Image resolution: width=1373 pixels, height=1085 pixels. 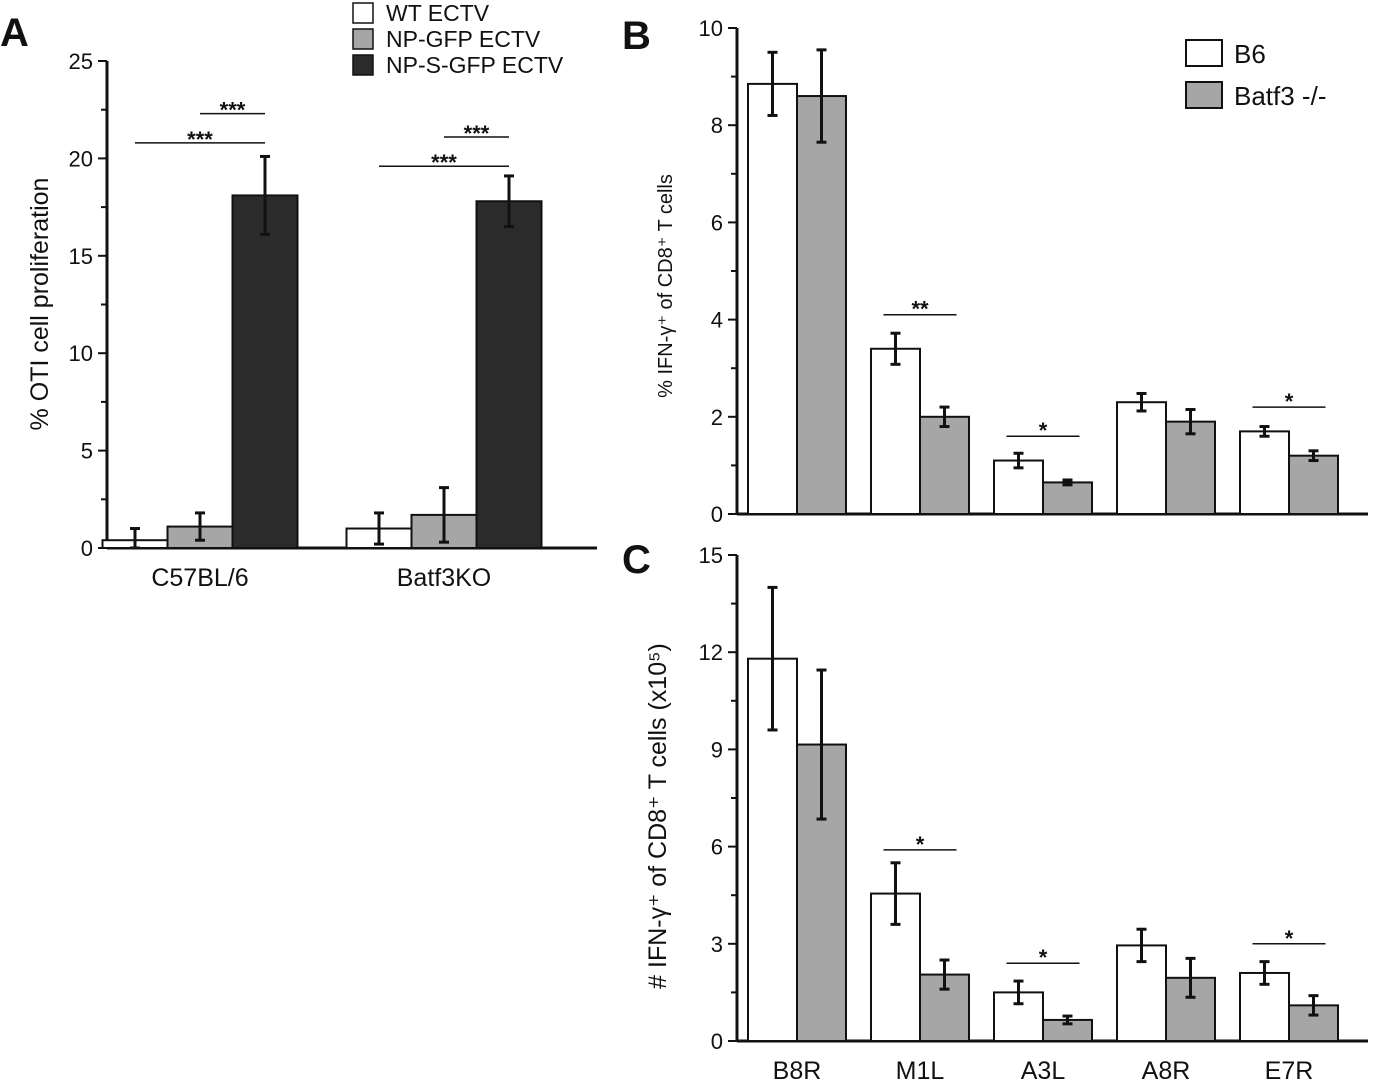 What do you see at coordinates (717, 417) in the screenshot?
I see `y-tick-label: 2` at bounding box center [717, 417].